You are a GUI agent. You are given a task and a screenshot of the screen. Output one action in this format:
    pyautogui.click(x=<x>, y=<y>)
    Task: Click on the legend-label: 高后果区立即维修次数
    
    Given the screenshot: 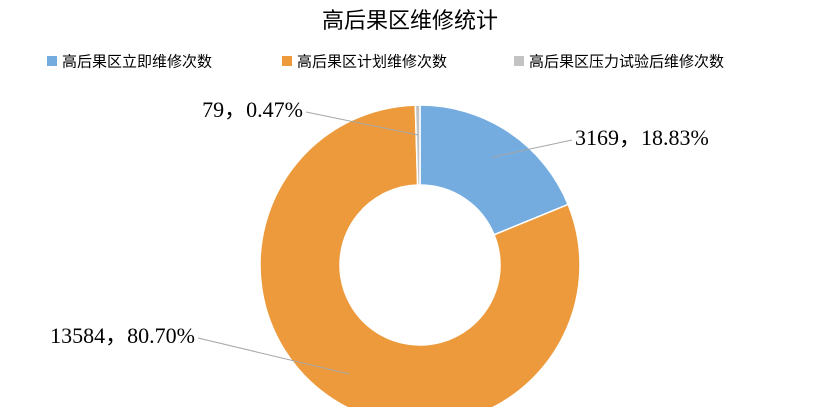 What is the action you would take?
    pyautogui.click(x=137, y=62)
    